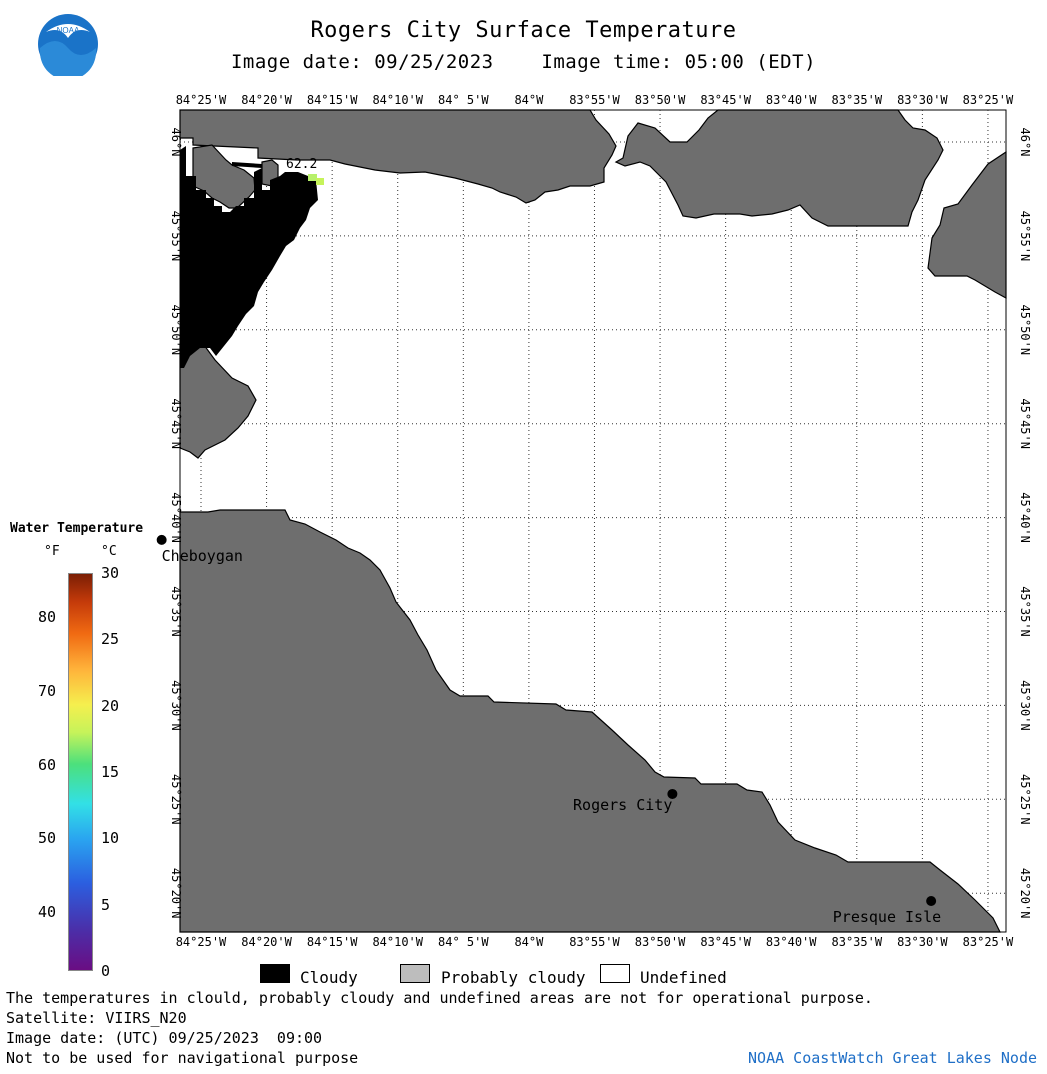 This screenshot has width=1047, height=1074. What do you see at coordinates (247, 165) in the screenshot?
I see `cloud-sliver` at bounding box center [247, 165].